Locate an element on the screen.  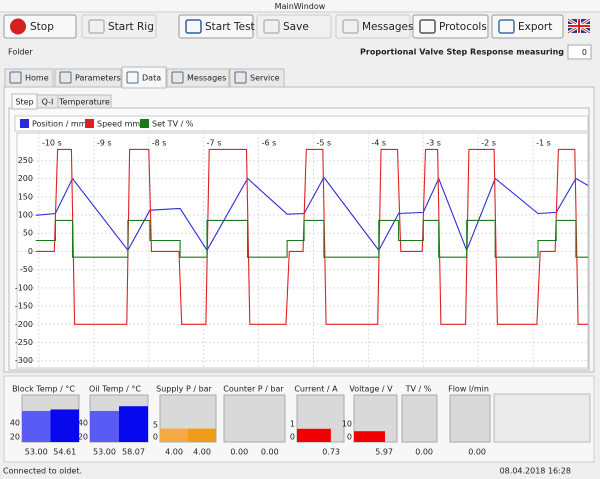
folder-label: Folder is located at coordinates (20, 52).